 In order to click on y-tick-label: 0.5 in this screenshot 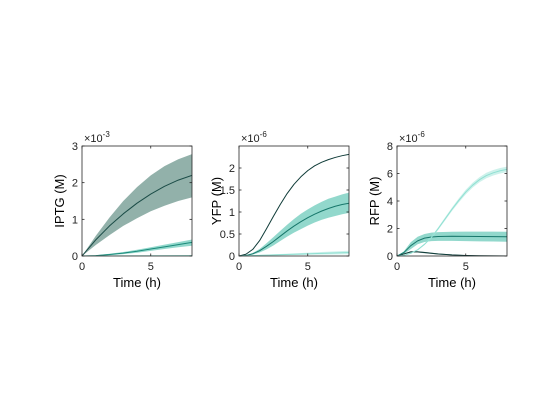, I will do `click(227, 235)`.